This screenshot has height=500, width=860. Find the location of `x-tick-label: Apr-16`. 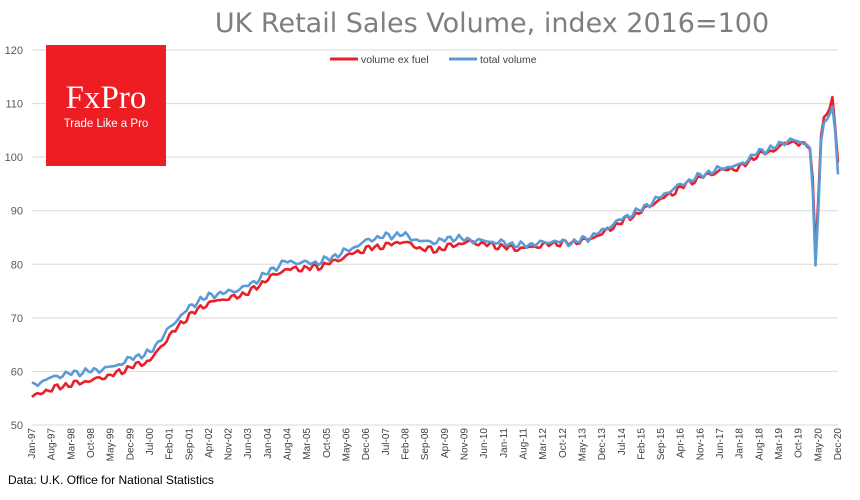

x-tick-label: Apr-16 is located at coordinates (681, 443).